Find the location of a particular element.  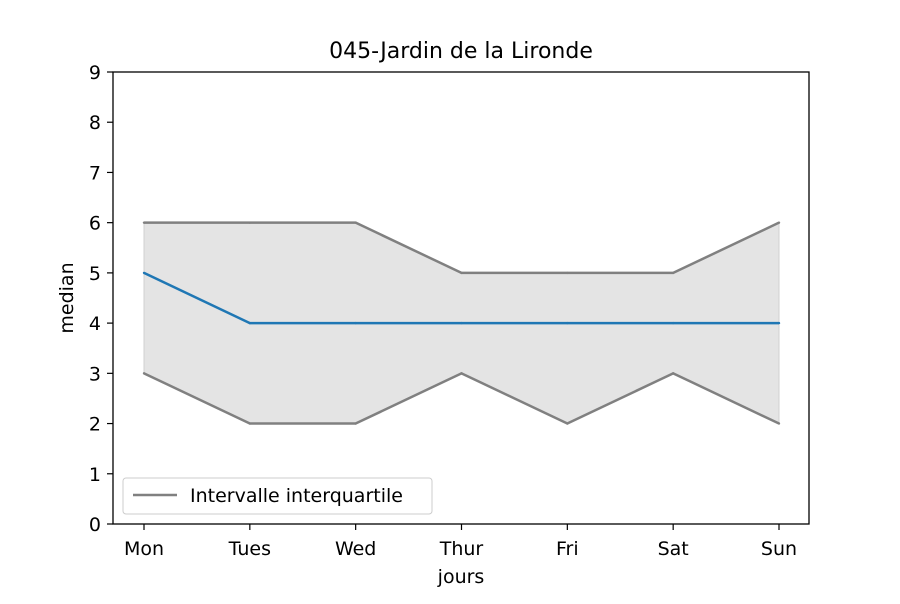

y-axis-label: median is located at coordinates (67, 297).